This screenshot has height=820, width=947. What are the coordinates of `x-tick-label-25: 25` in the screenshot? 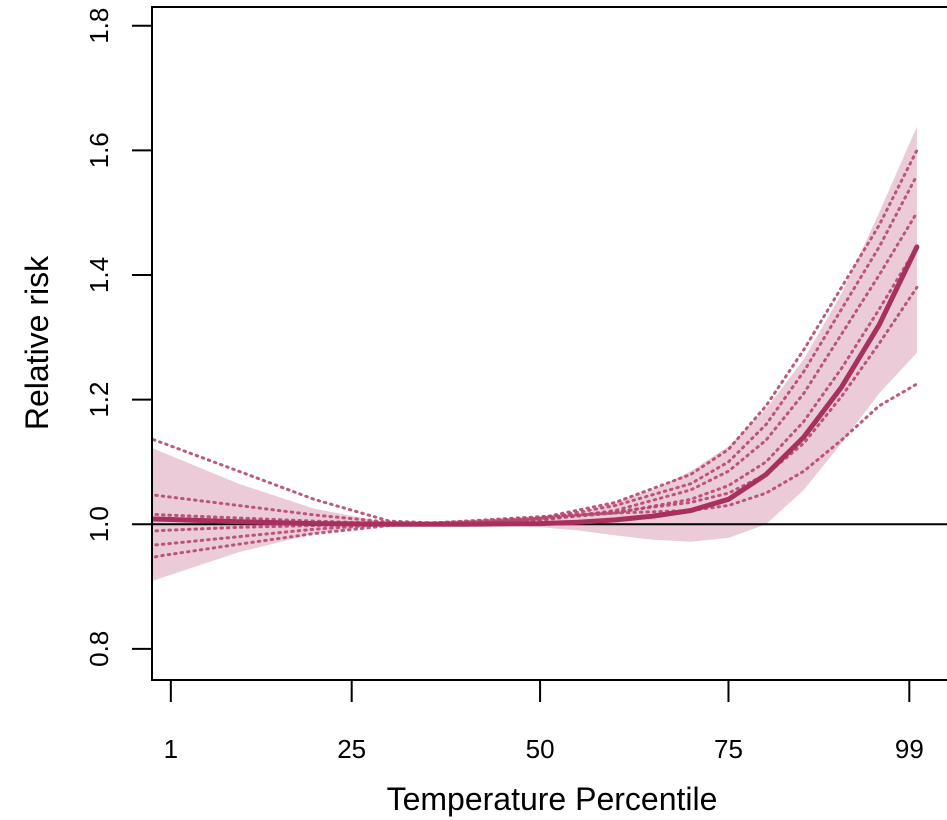 It's located at (351, 749).